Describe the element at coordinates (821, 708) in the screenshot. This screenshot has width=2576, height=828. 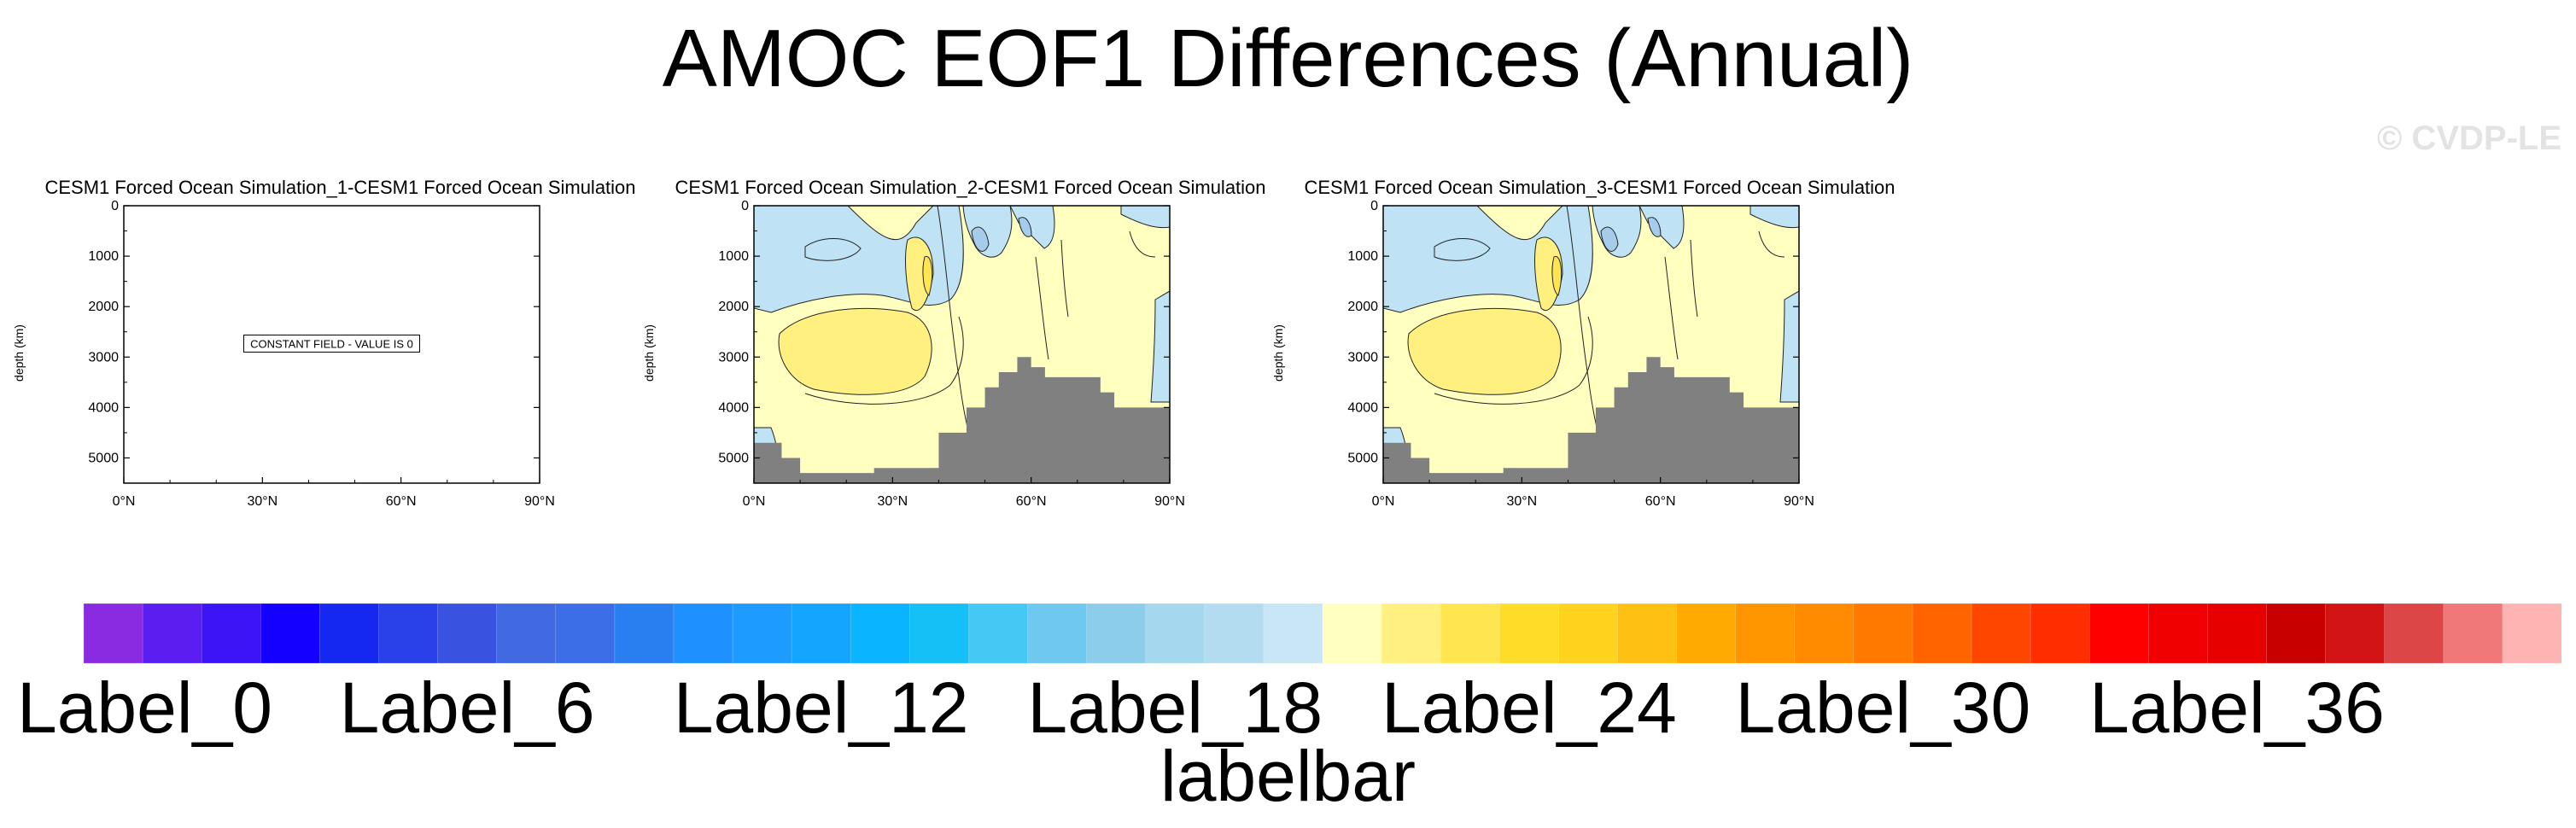
I see `colorbar-label: Label_12` at that location.